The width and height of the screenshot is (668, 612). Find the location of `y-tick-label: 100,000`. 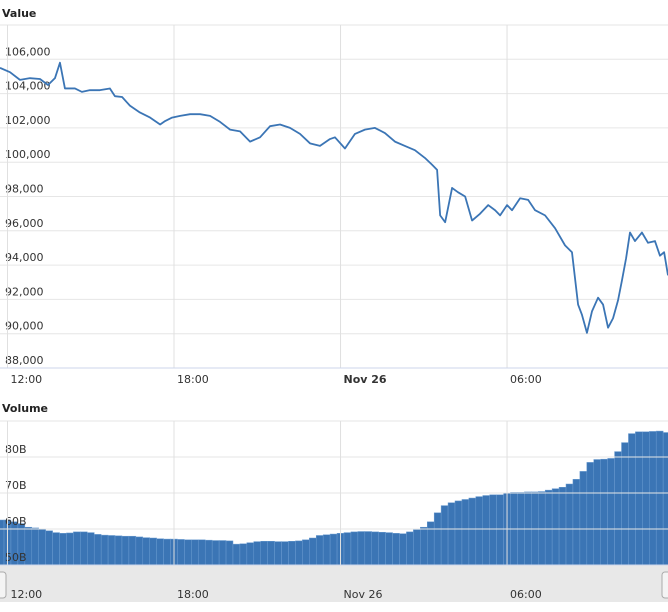

y-tick-label: 100,000 is located at coordinates (28, 154).